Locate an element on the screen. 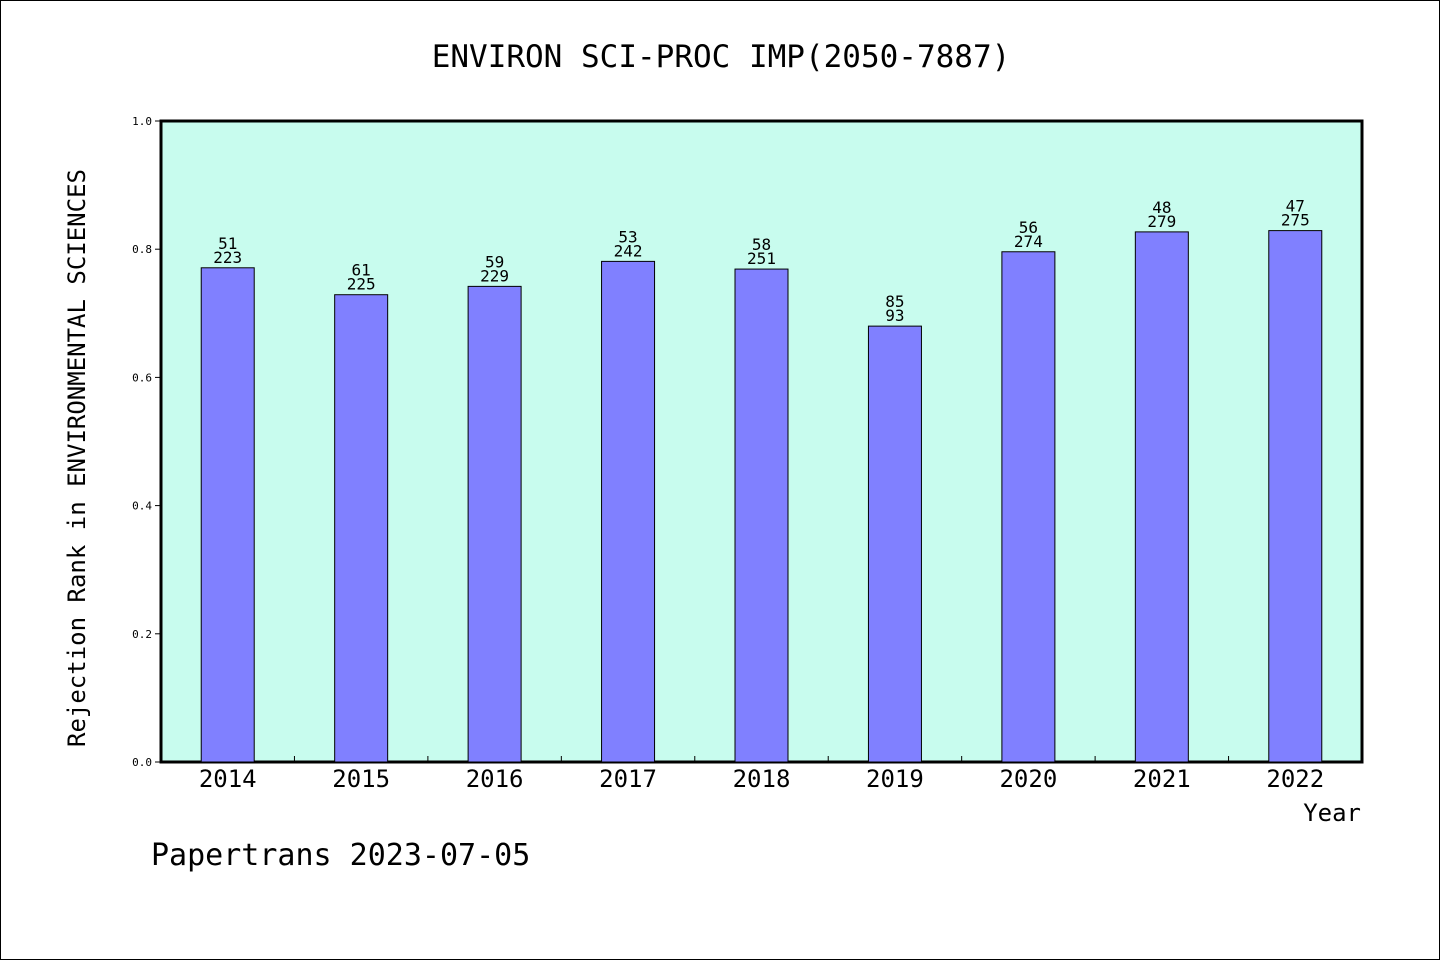  bar-2022 is located at coordinates (1295, 496).